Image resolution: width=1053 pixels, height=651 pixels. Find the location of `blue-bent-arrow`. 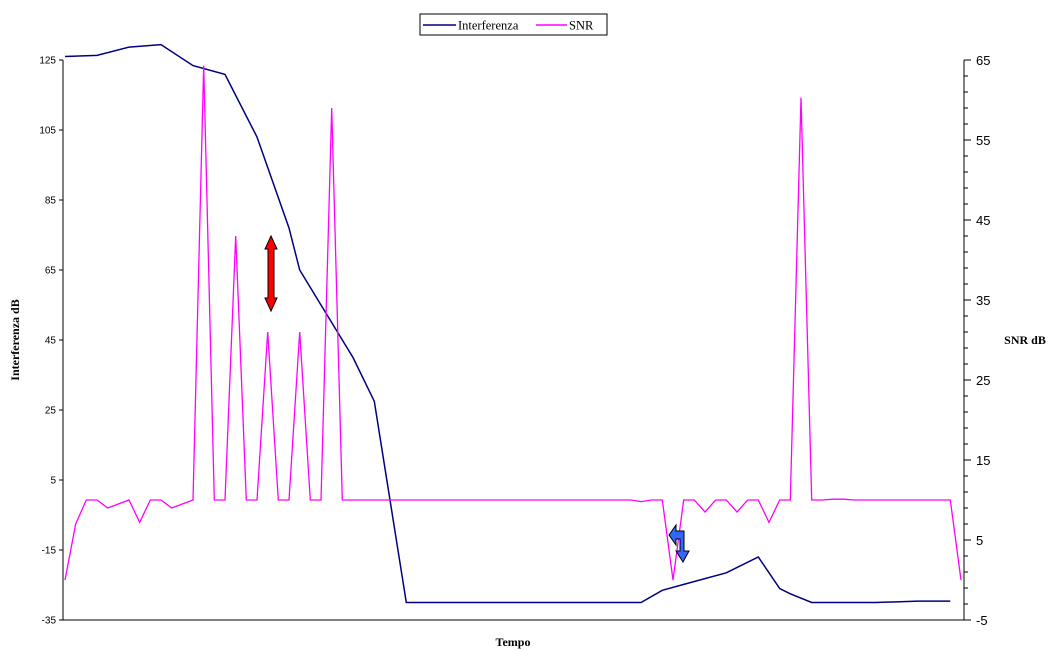

blue-bent-arrow is located at coordinates (679, 543).